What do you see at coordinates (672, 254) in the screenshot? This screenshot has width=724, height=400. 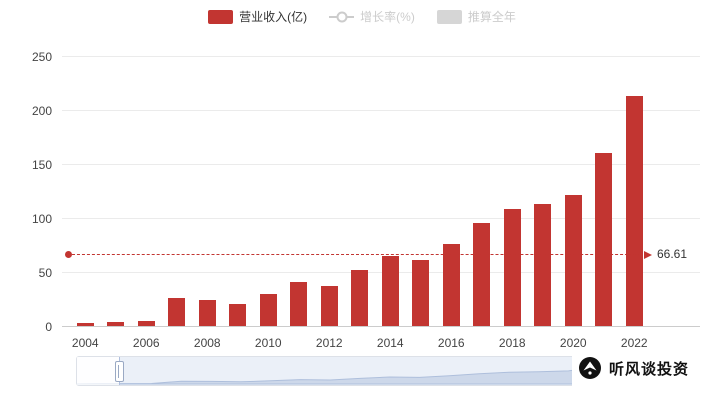 I see `markline-value-label: 66.61` at bounding box center [672, 254].